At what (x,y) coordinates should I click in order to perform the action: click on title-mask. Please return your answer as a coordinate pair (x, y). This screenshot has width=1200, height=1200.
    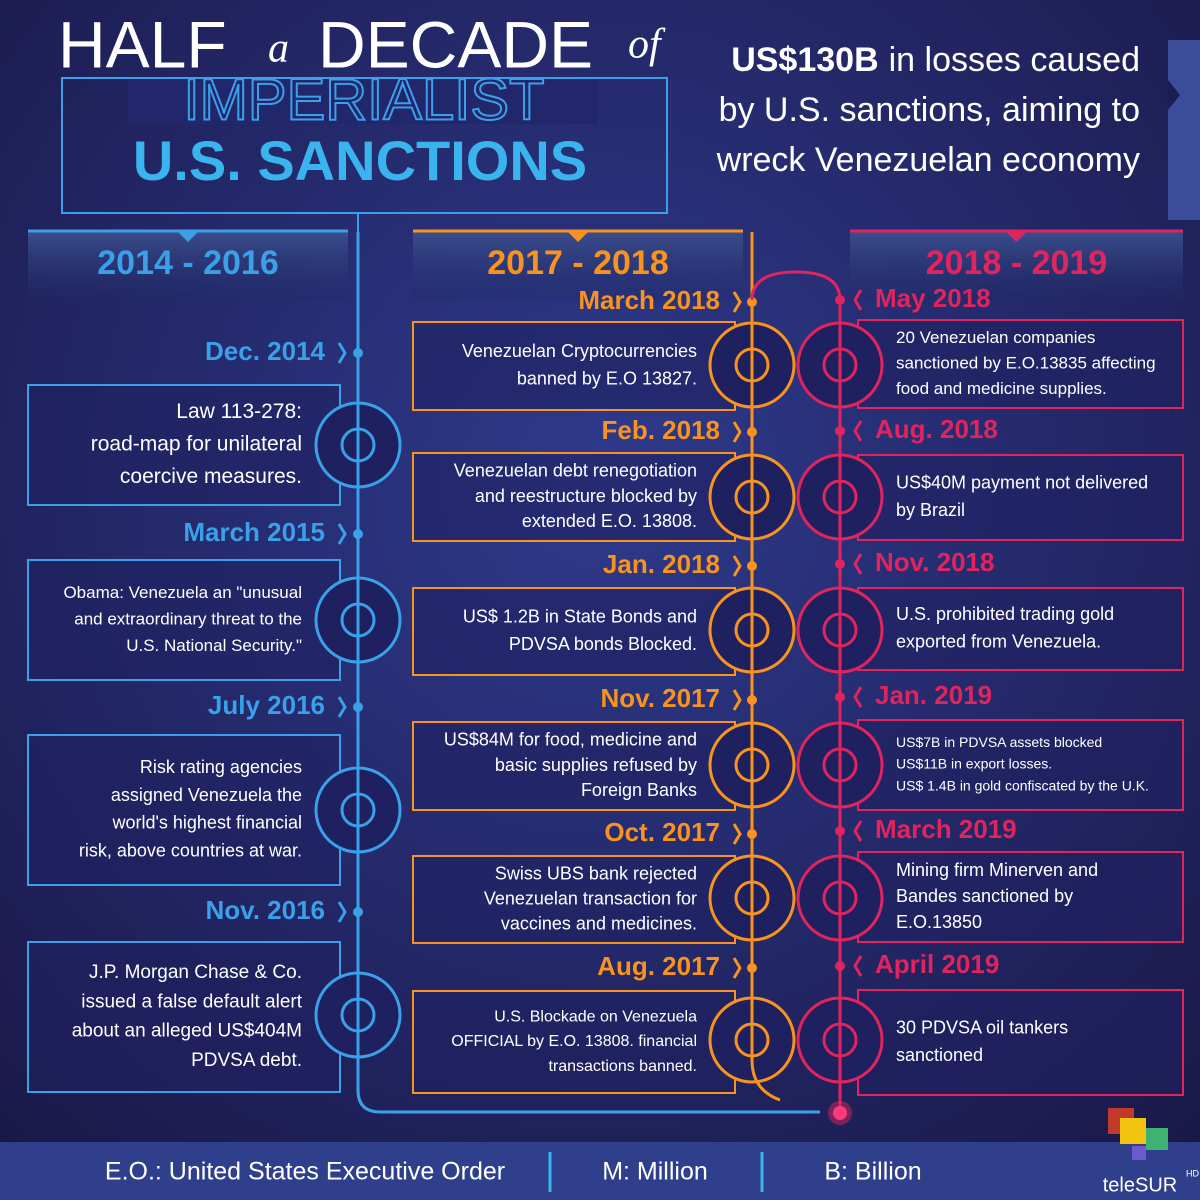
    Looking at the image, I should click on (363, 102).